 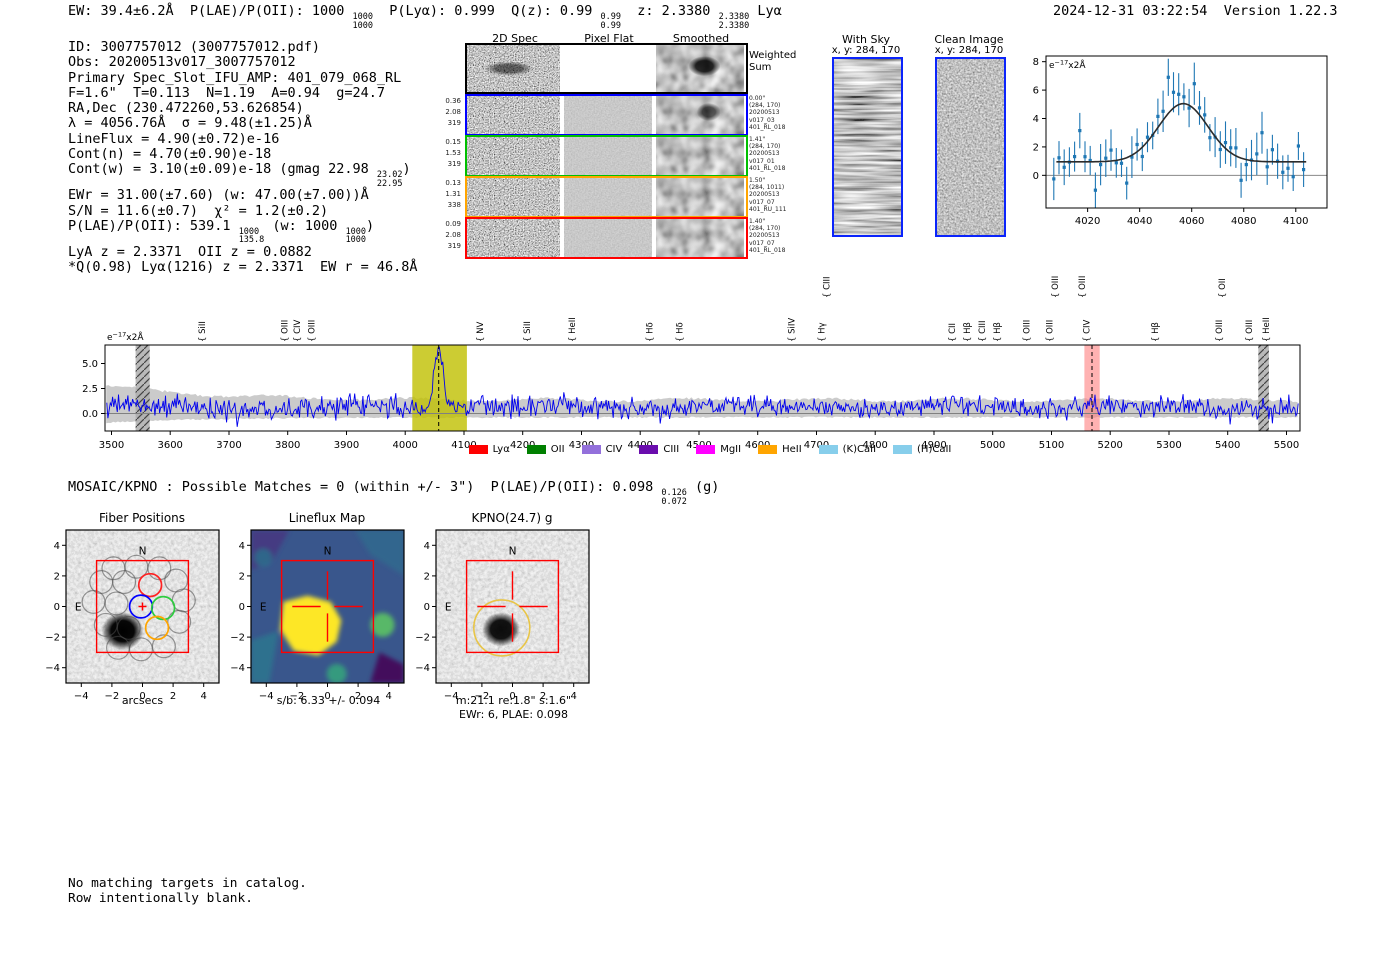 What do you see at coordinates (671, 449) in the screenshot?
I see `legend-label: CIII` at bounding box center [671, 449].